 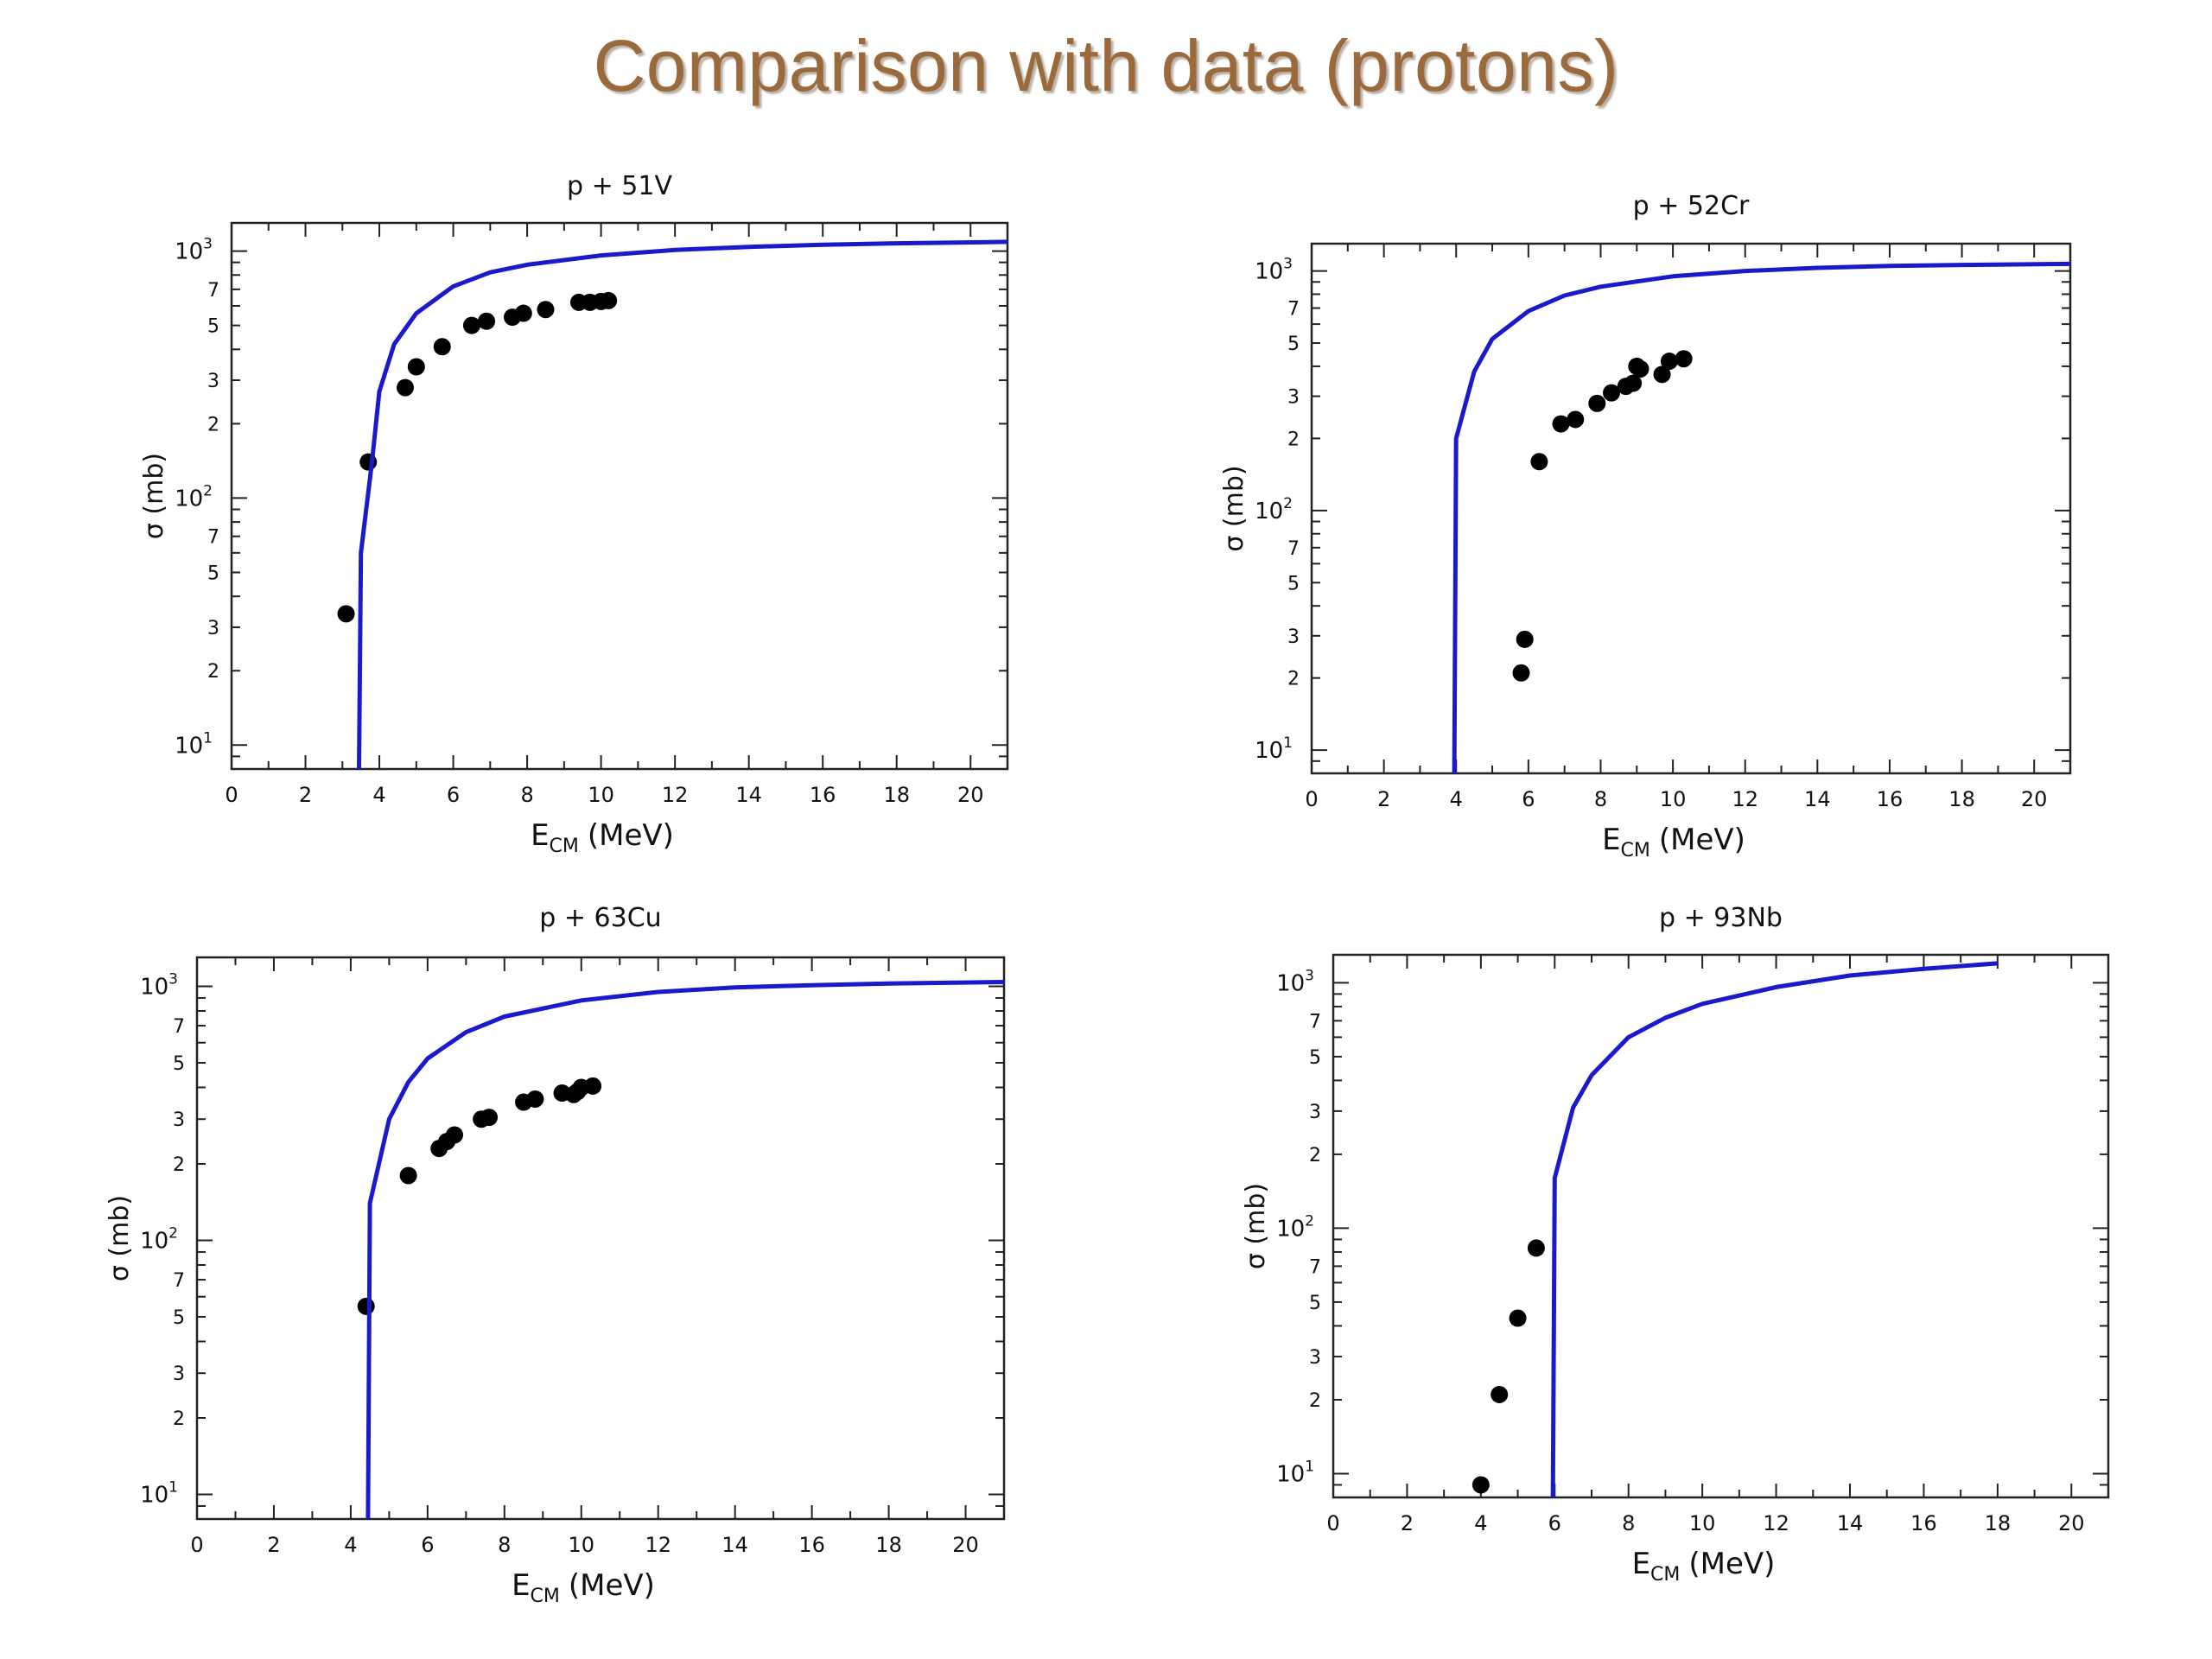 What do you see at coordinates (350, 1545) in the screenshot?
I see `x-tick-label: 4` at bounding box center [350, 1545].